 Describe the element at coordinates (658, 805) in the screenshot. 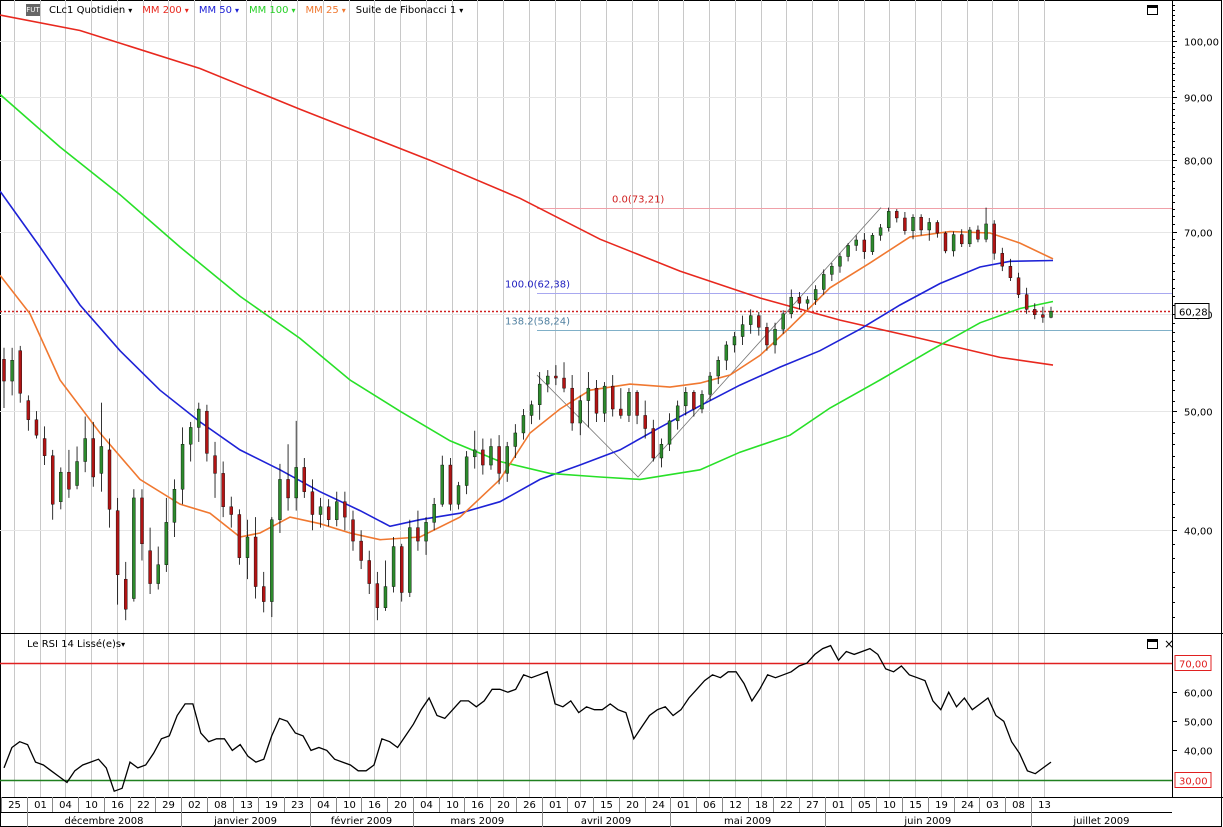

I see `day-tick-label: 24` at that location.